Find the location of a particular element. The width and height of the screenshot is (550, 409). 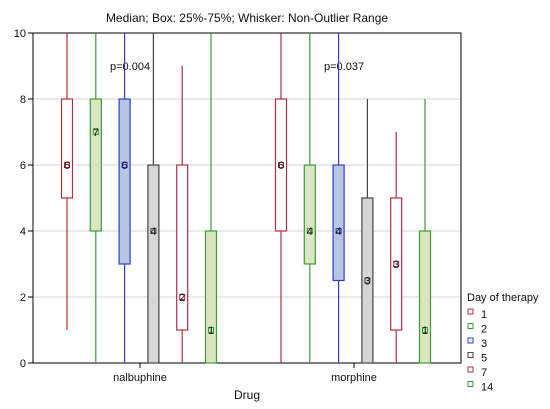

box-morphine-day-1: 6 is located at coordinates (281, 198).